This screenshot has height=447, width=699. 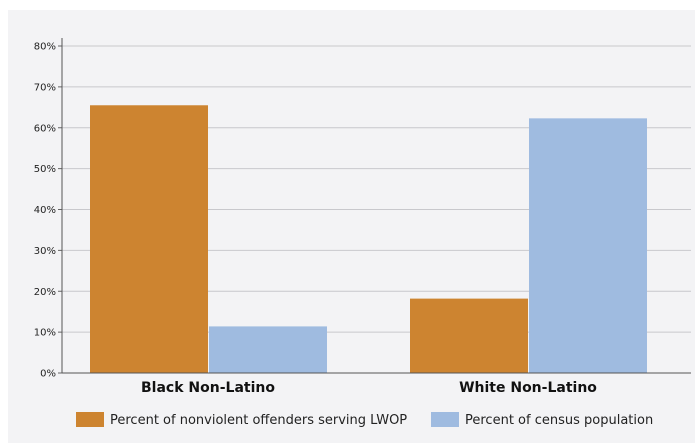 I want to click on y-tick-label: 80%, so click(x=45, y=47).